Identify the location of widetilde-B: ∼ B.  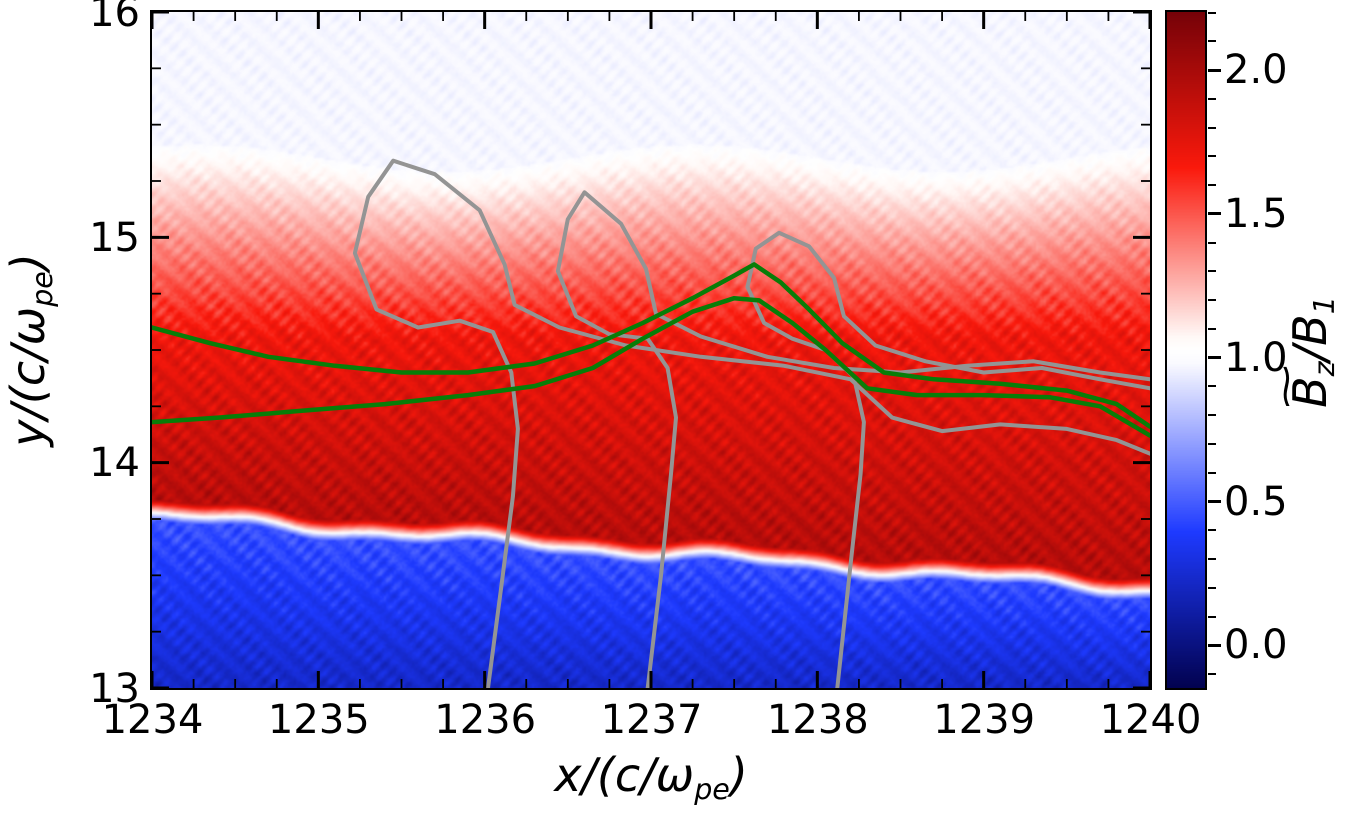
(1300, 387).